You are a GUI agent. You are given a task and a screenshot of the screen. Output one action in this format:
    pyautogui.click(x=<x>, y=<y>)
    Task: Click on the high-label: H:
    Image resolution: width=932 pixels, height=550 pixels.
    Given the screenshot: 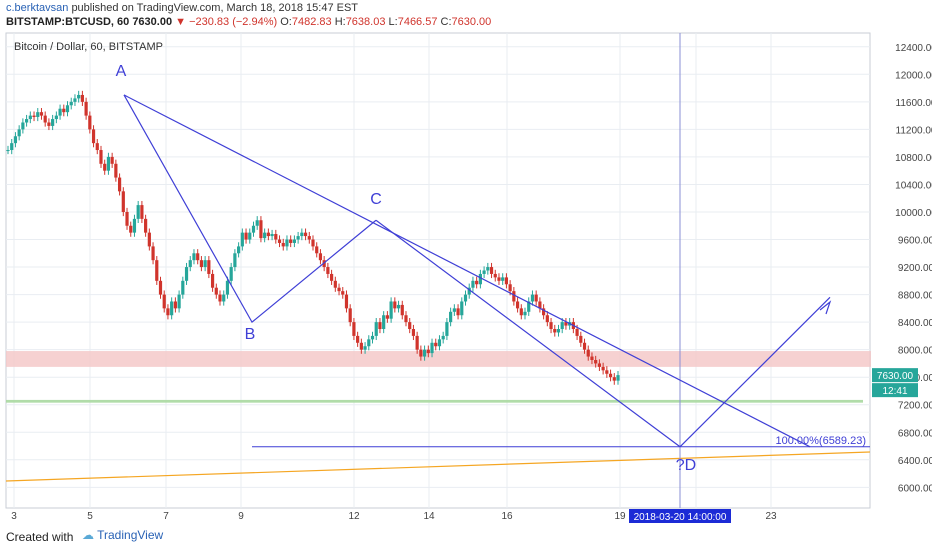 What is the action you would take?
    pyautogui.click(x=340, y=22)
    